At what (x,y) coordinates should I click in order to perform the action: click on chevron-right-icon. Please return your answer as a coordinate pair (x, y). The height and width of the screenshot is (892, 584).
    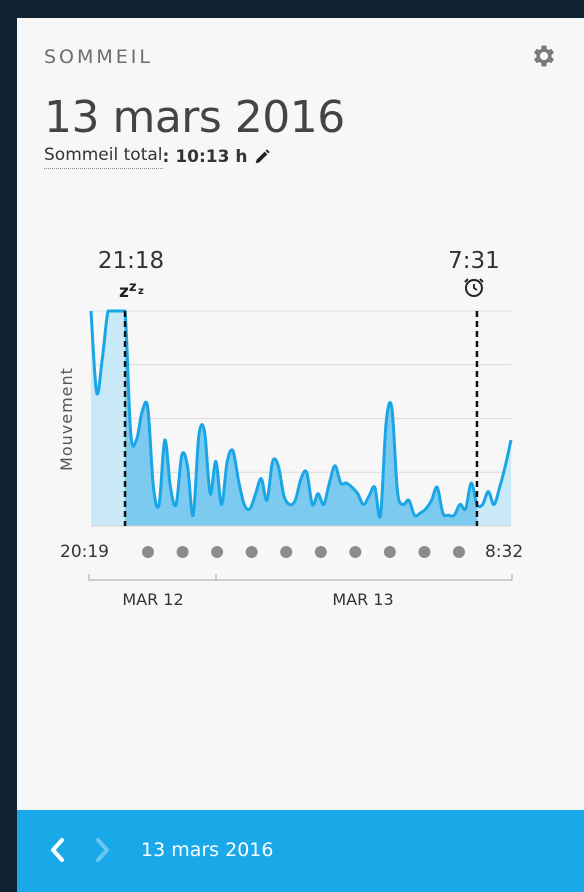
    Looking at the image, I should click on (103, 850).